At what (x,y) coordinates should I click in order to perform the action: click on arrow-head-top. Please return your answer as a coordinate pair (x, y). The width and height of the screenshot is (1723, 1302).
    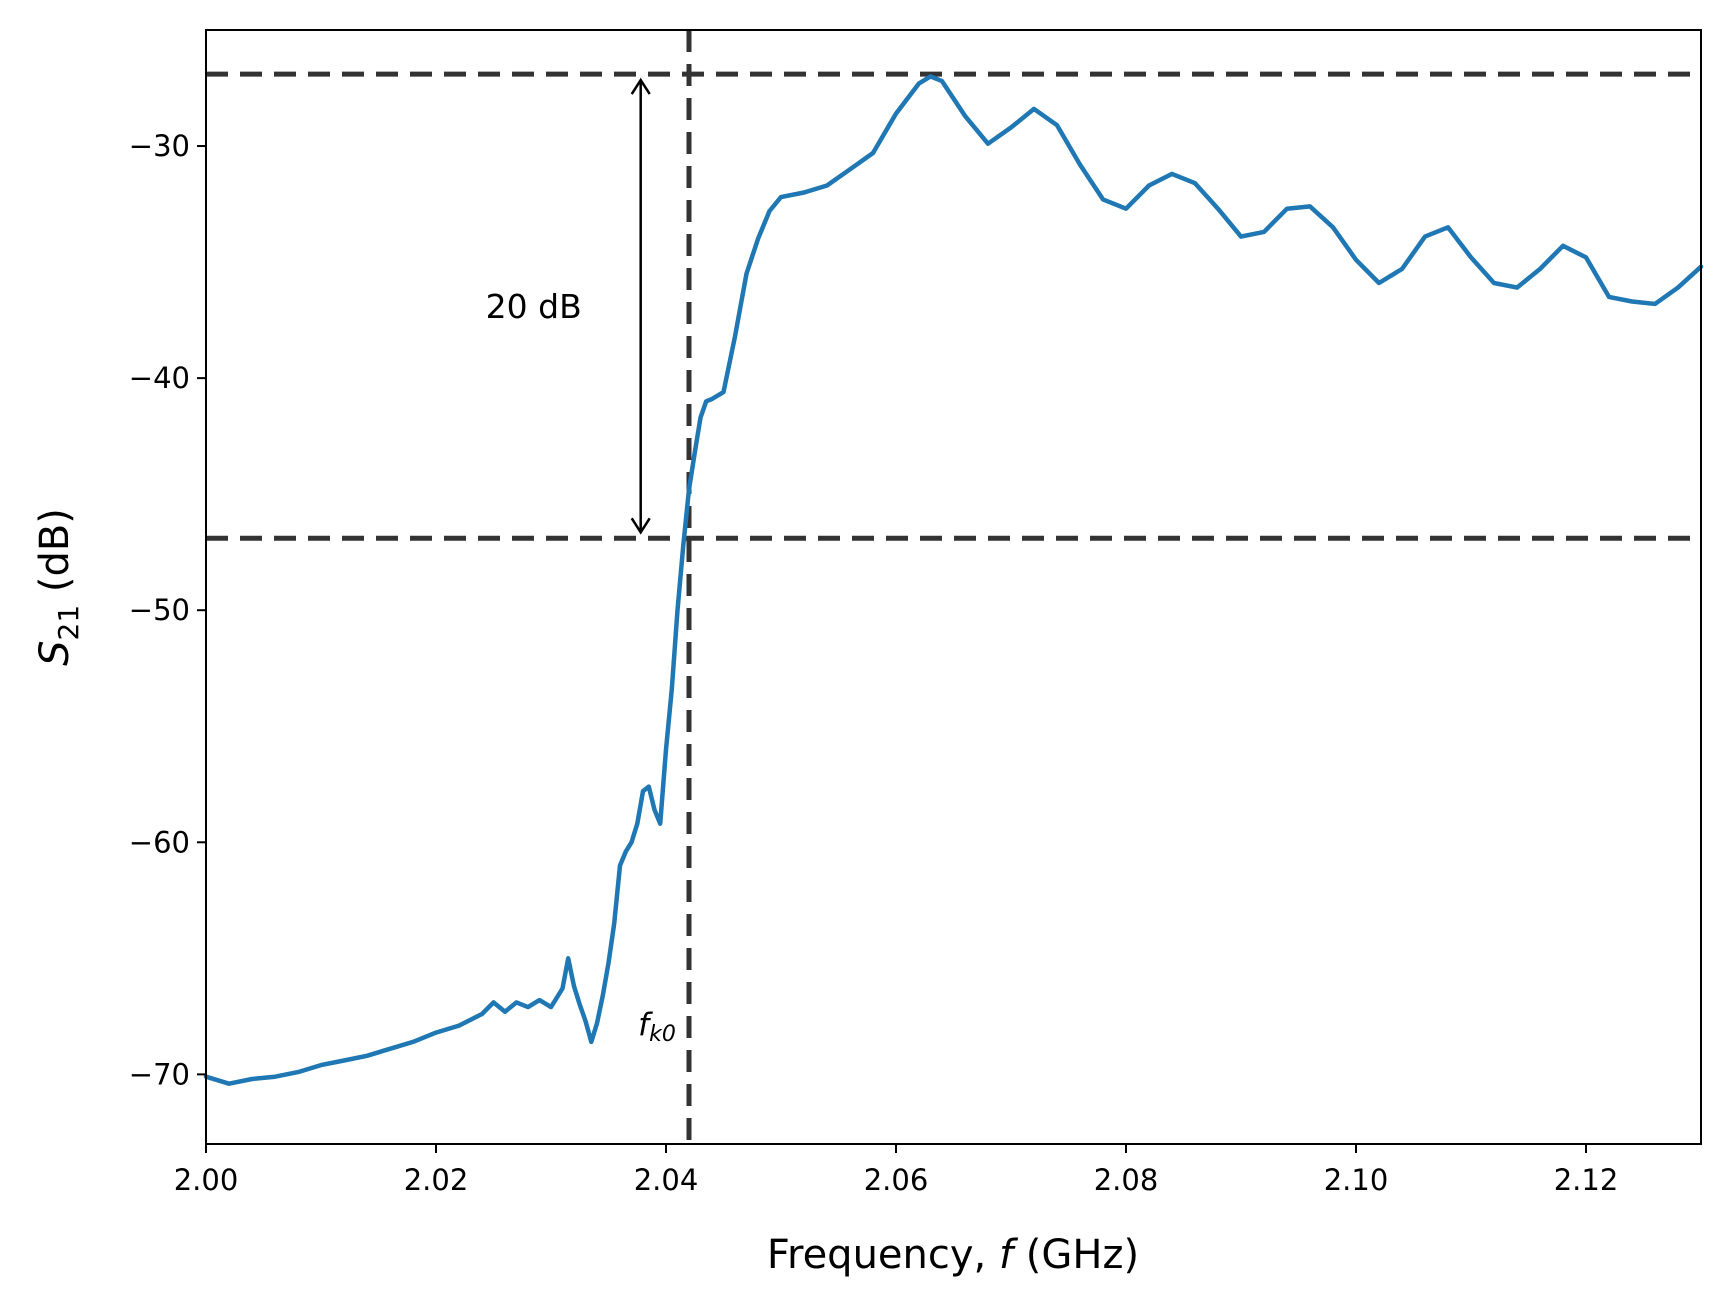
    Looking at the image, I should click on (640, 86).